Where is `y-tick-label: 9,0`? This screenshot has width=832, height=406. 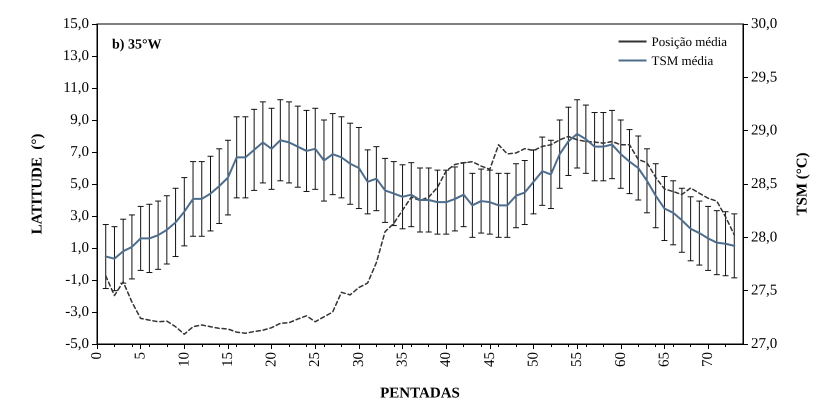 y-tick-label: 9,0 is located at coordinates (79, 120).